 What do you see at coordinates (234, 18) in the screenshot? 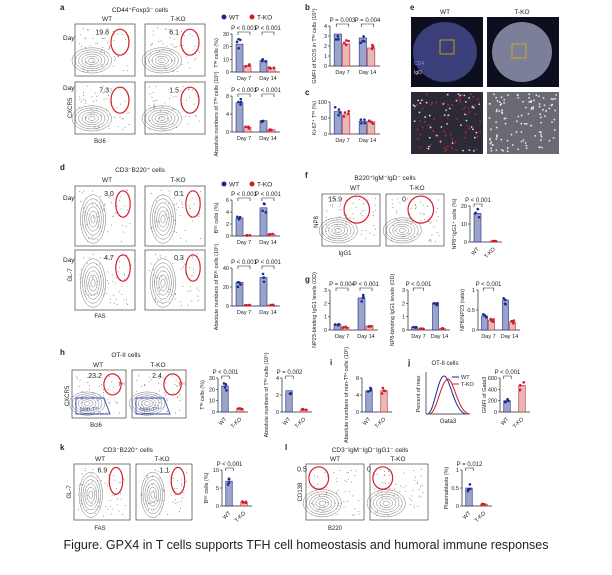
I see `legend-wt-label: WT` at bounding box center [234, 18].